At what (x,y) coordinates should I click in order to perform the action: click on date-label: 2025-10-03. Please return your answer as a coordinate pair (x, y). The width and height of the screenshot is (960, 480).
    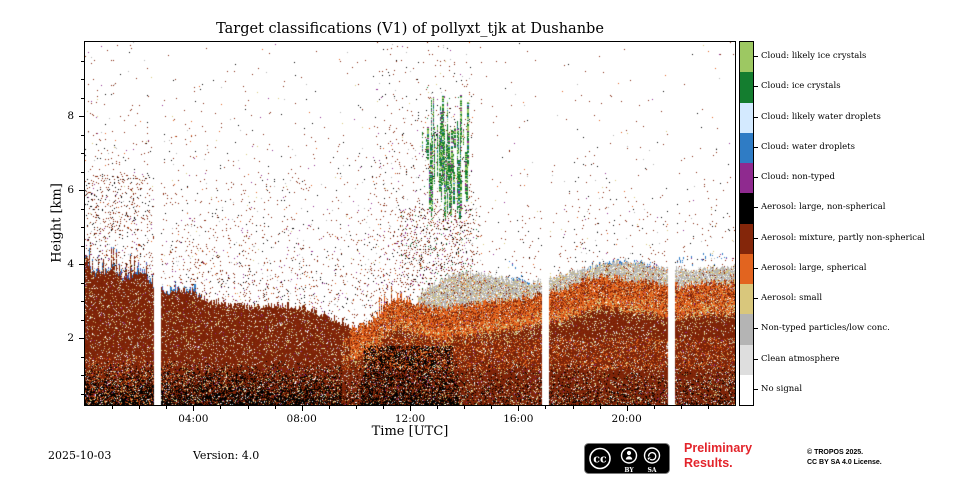
    Looking at the image, I should click on (80, 455).